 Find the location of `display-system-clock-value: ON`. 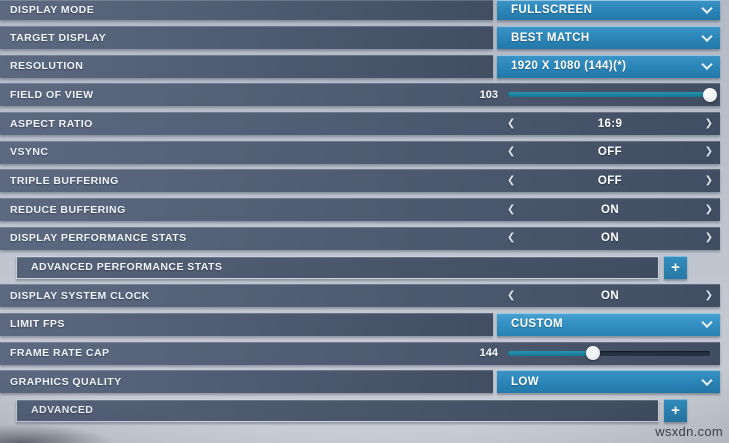

display-system-clock-value: ON is located at coordinates (610, 295).